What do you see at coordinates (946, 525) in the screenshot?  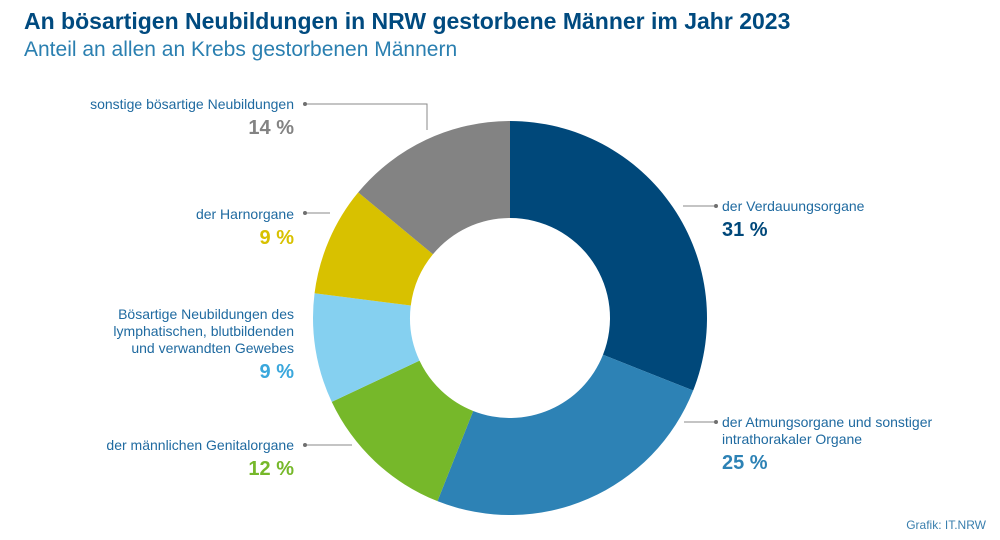 I see `source-credit: Grafik: IT.NRW` at bounding box center [946, 525].